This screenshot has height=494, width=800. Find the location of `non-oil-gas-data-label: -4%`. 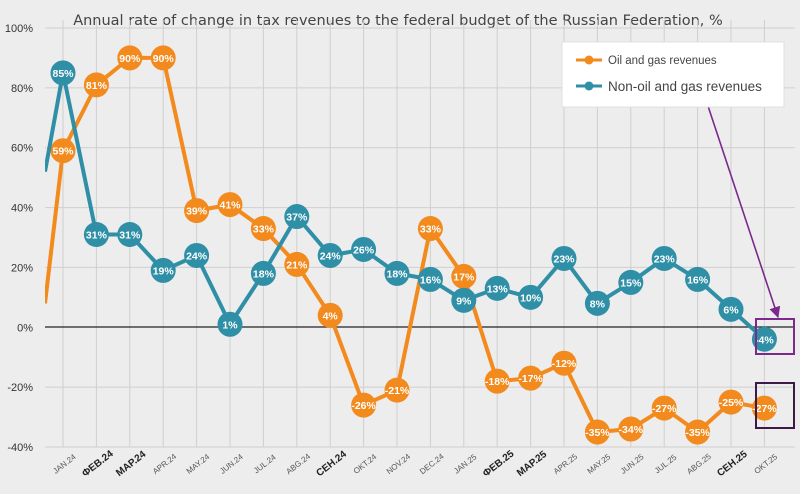

non-oil-gas-data-label: -4% is located at coordinates (764, 340).